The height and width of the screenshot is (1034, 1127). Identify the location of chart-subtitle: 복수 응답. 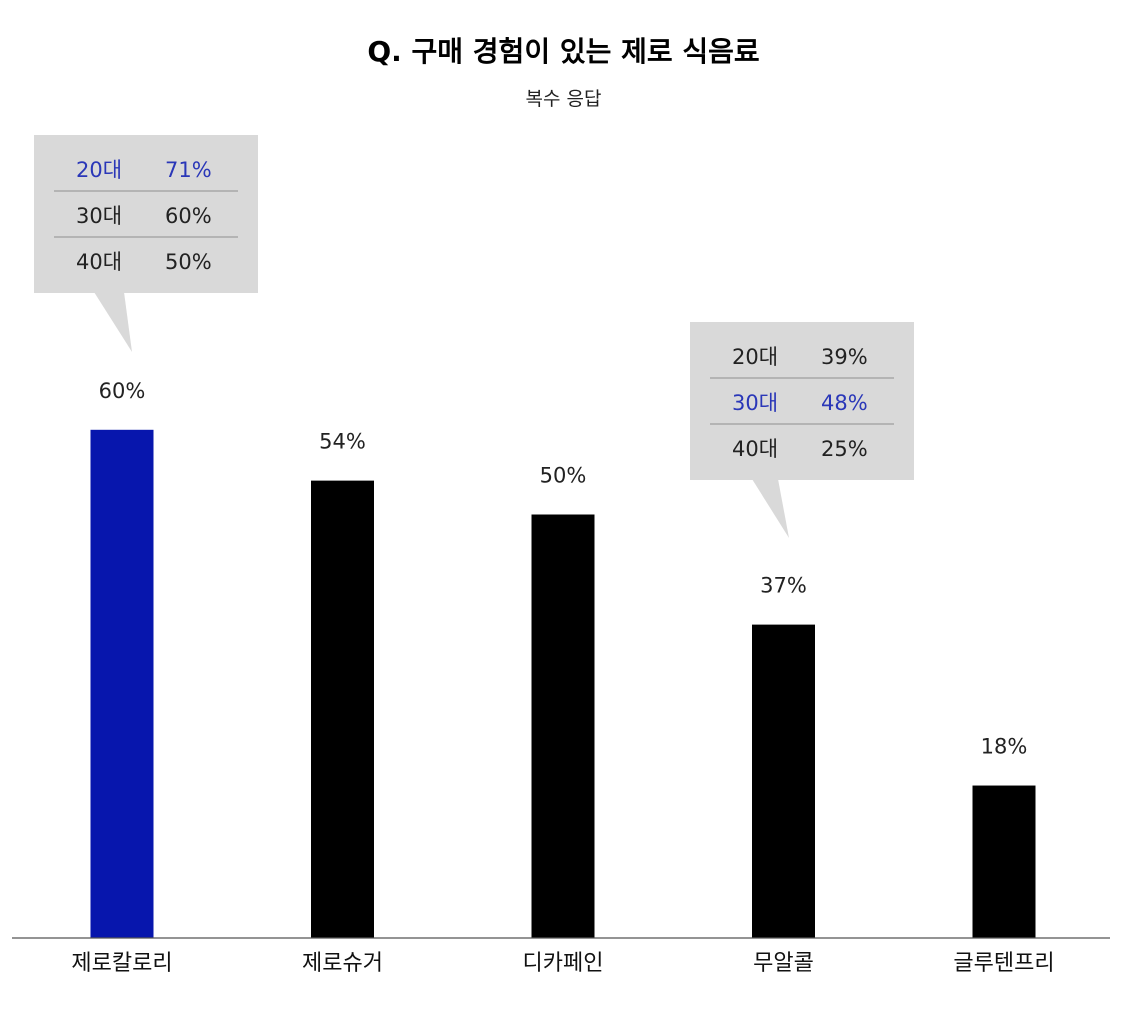
(563, 99).